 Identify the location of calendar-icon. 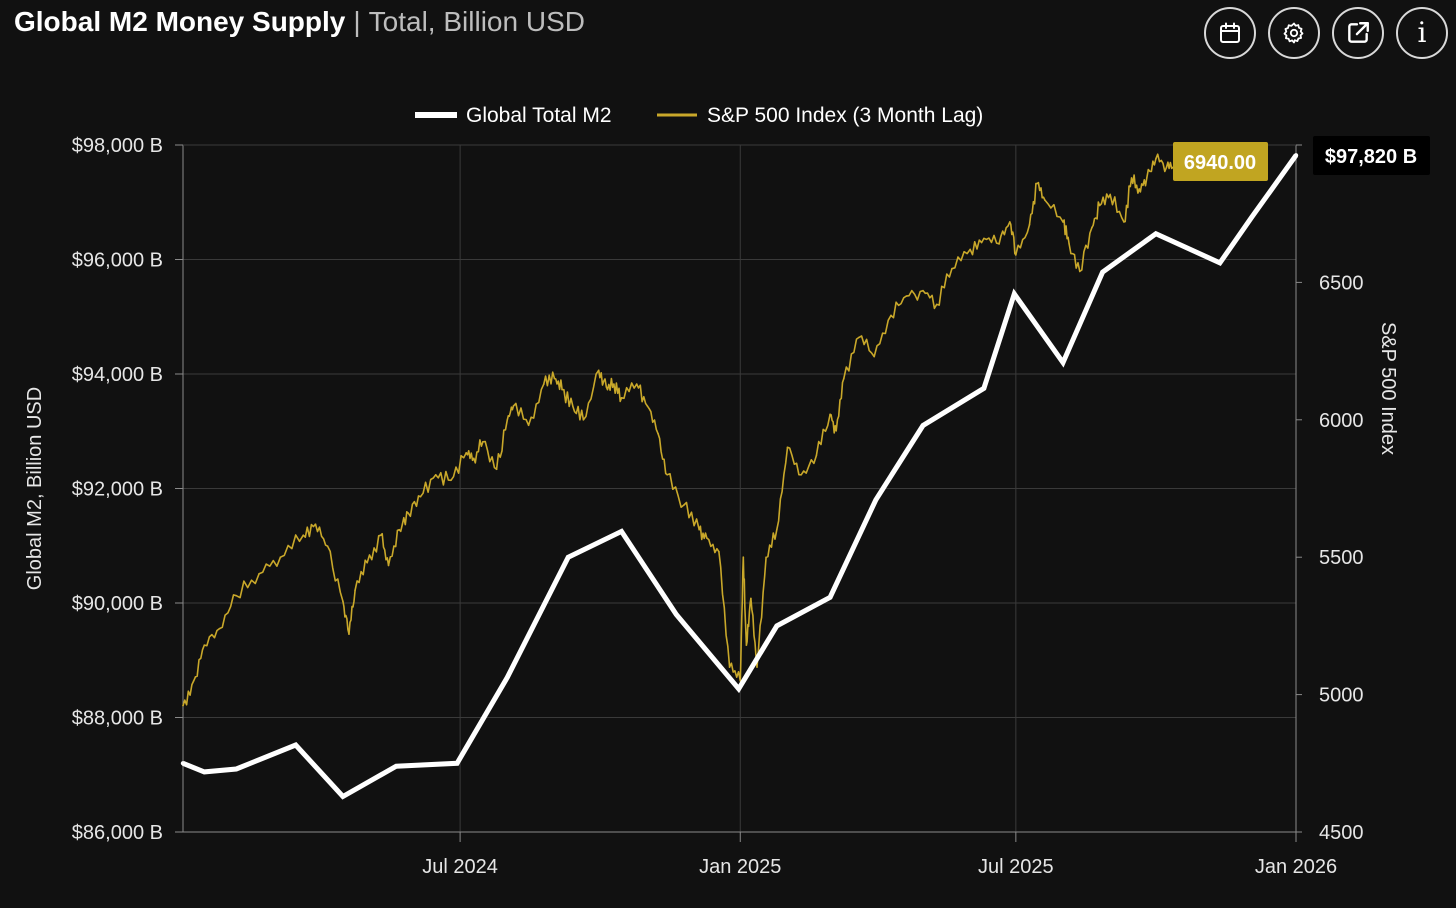
(1230, 32).